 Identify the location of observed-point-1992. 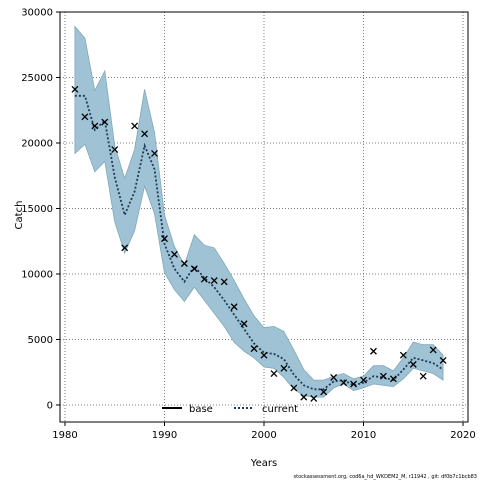
(184, 263).